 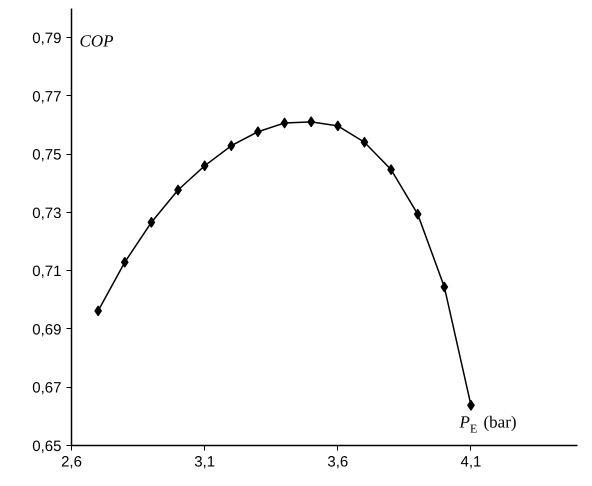 What do you see at coordinates (47, 213) in the screenshot?
I see `y-tick-label: 0,73` at bounding box center [47, 213].